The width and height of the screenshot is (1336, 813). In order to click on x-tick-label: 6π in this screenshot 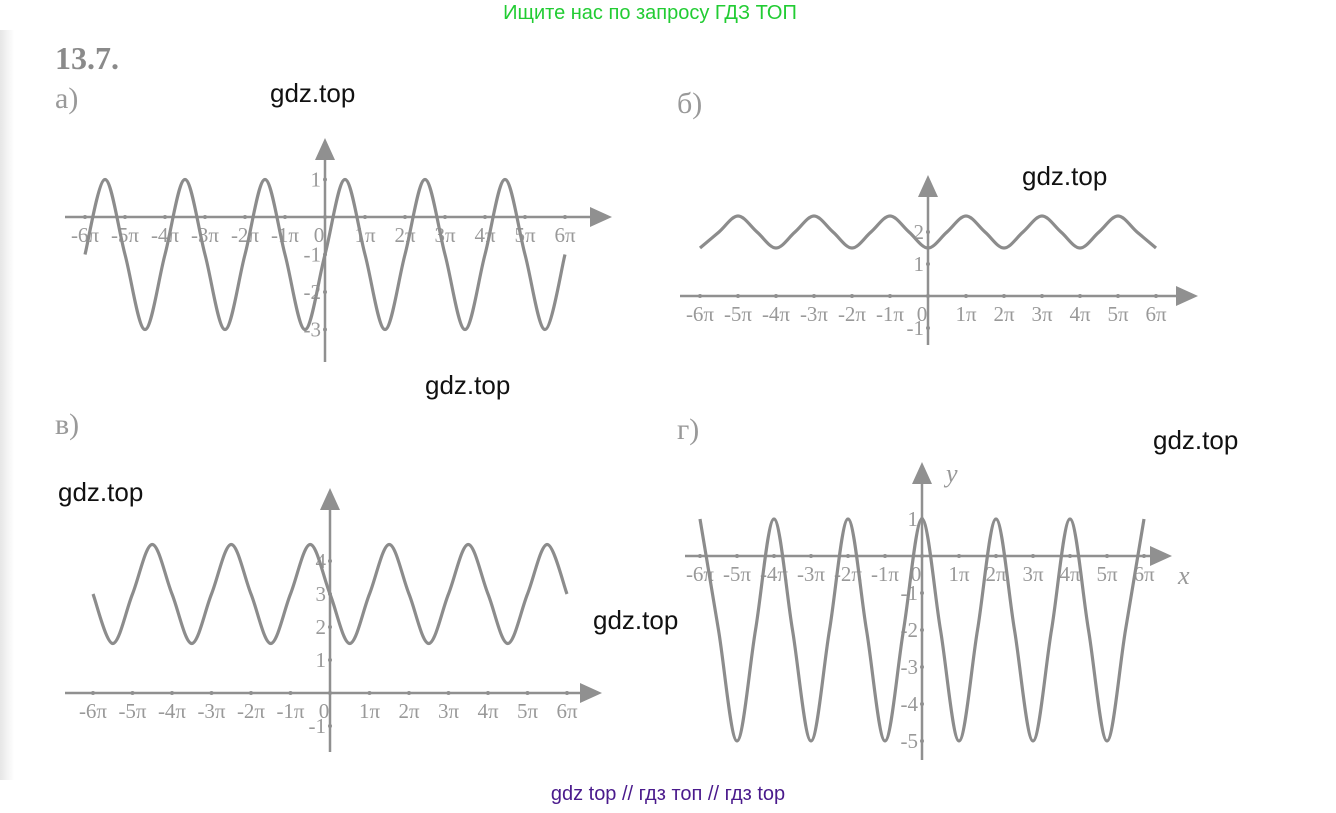, I will do `click(567, 711)`.